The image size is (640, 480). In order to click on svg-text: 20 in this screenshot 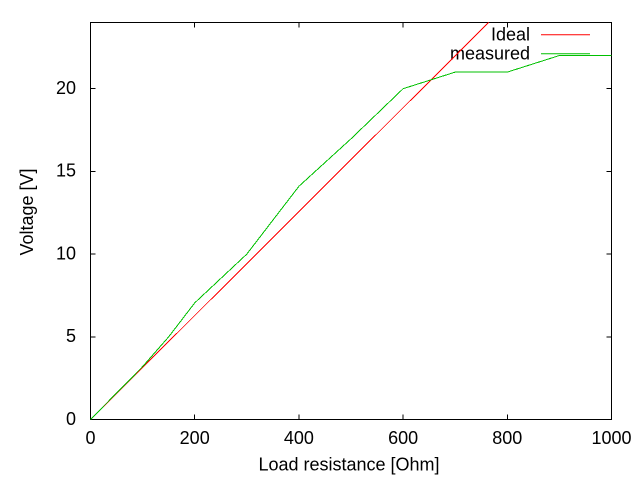, I will do `click(66, 88)`.